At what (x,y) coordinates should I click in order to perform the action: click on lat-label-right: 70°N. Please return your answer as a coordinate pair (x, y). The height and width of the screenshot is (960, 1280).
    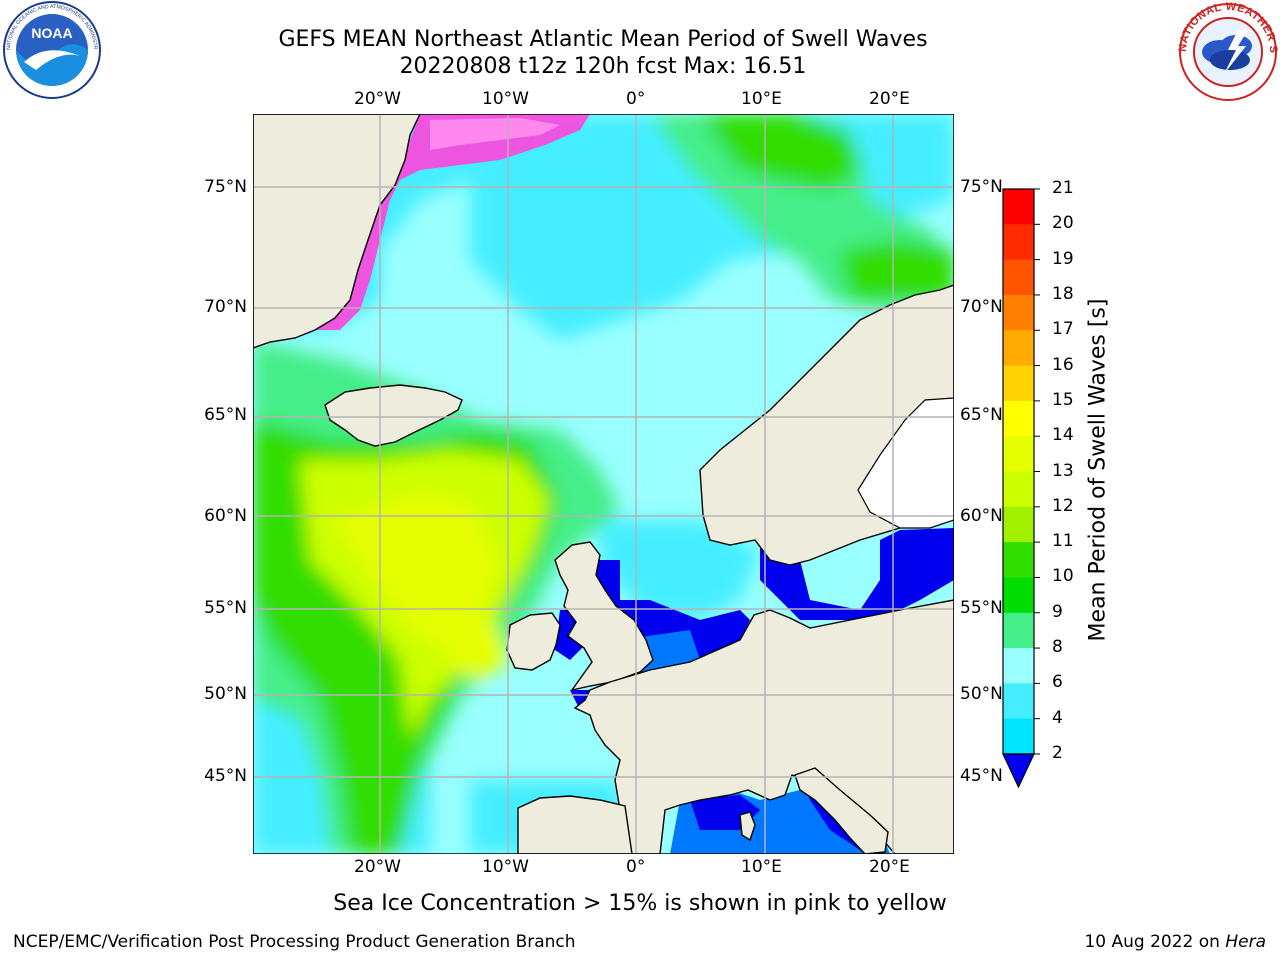
    Looking at the image, I should click on (981, 307).